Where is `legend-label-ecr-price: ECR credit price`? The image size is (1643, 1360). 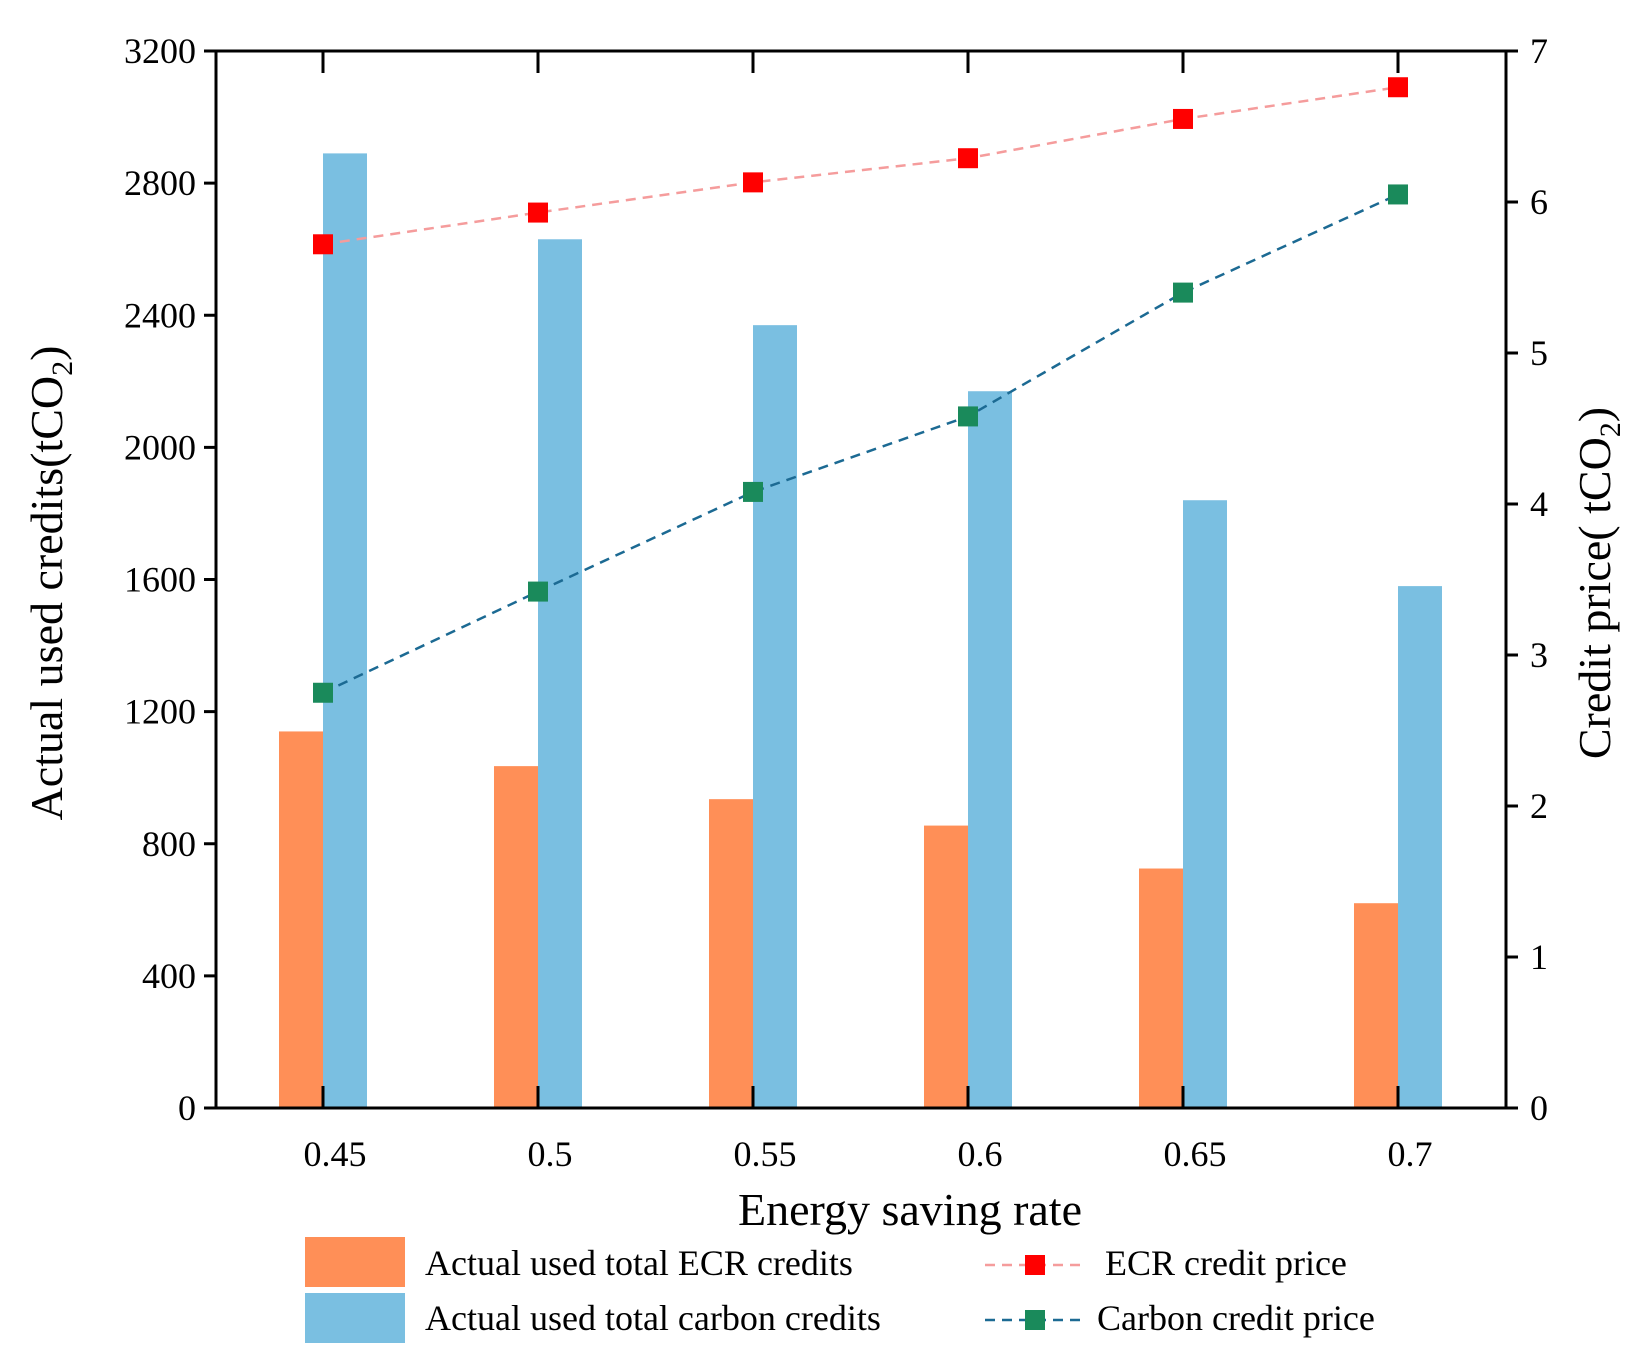
legend-label-ecr-price: ECR credit price is located at coordinates (1226, 1263).